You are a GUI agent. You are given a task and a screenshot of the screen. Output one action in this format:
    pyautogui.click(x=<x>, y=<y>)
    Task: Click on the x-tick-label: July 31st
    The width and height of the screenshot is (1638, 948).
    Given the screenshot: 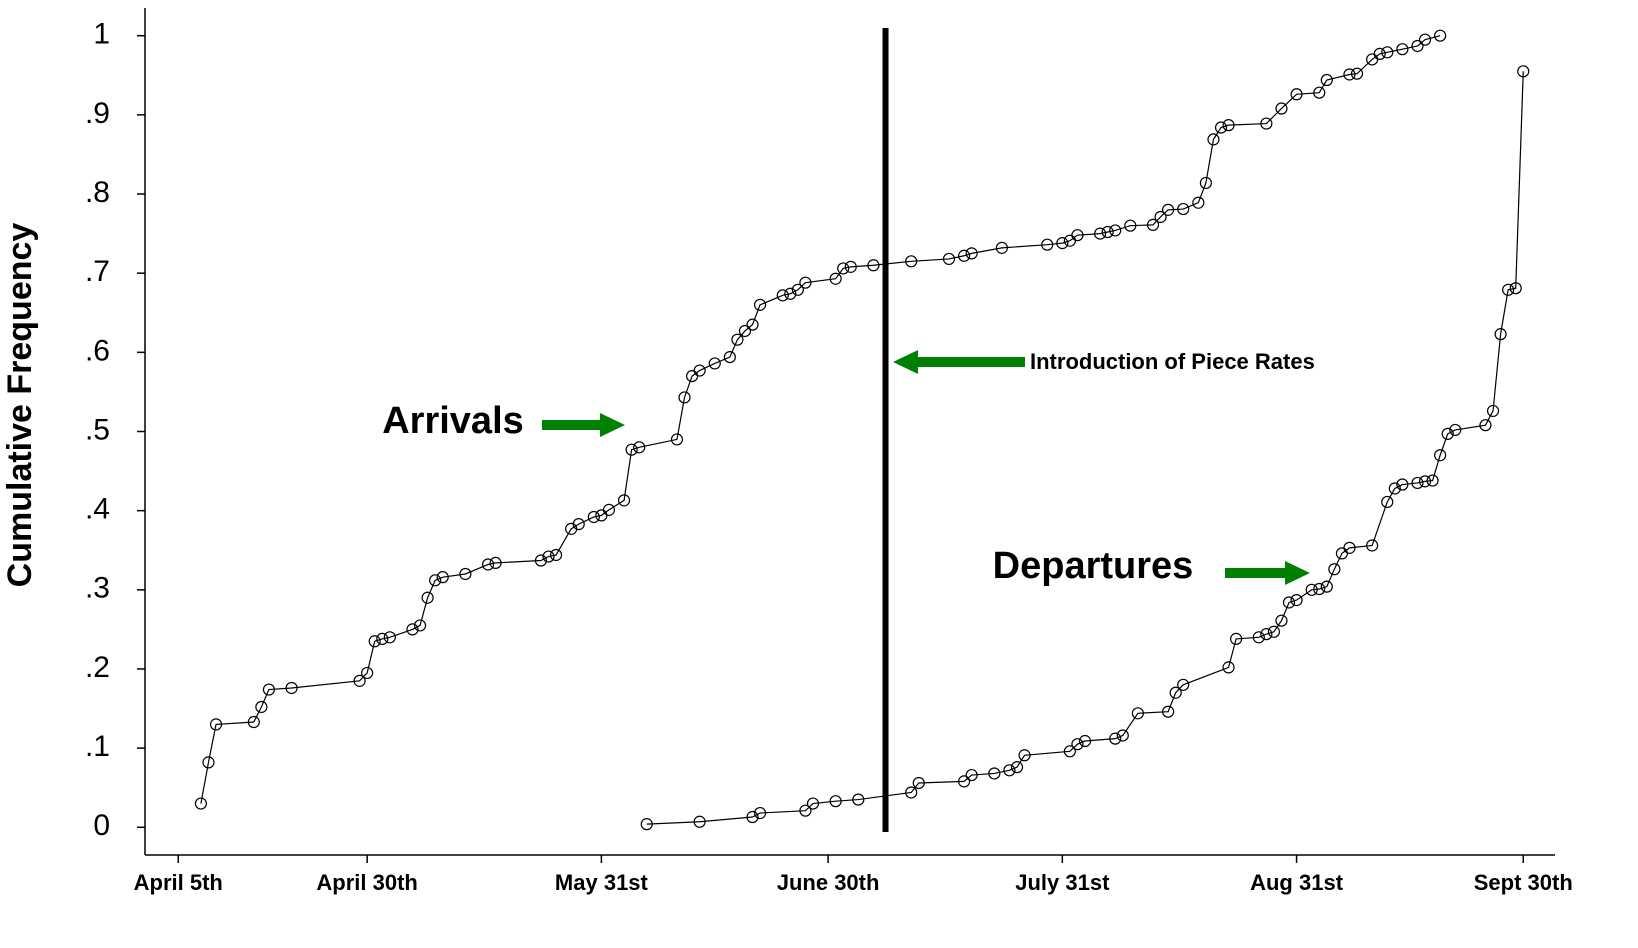 What is the action you would take?
    pyautogui.click(x=1062, y=882)
    